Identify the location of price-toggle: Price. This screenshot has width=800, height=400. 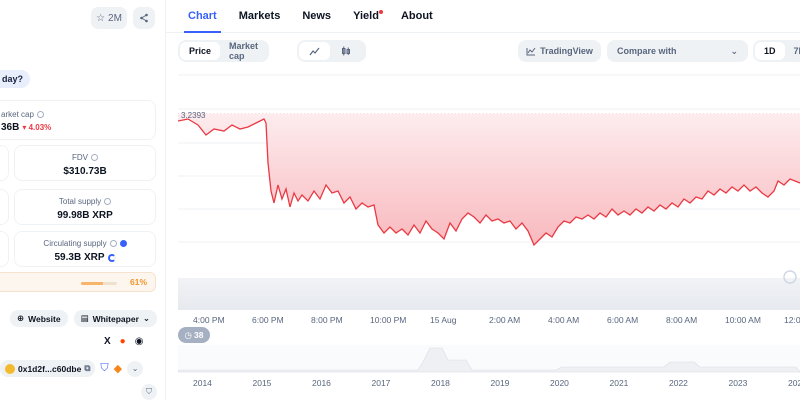
(200, 51).